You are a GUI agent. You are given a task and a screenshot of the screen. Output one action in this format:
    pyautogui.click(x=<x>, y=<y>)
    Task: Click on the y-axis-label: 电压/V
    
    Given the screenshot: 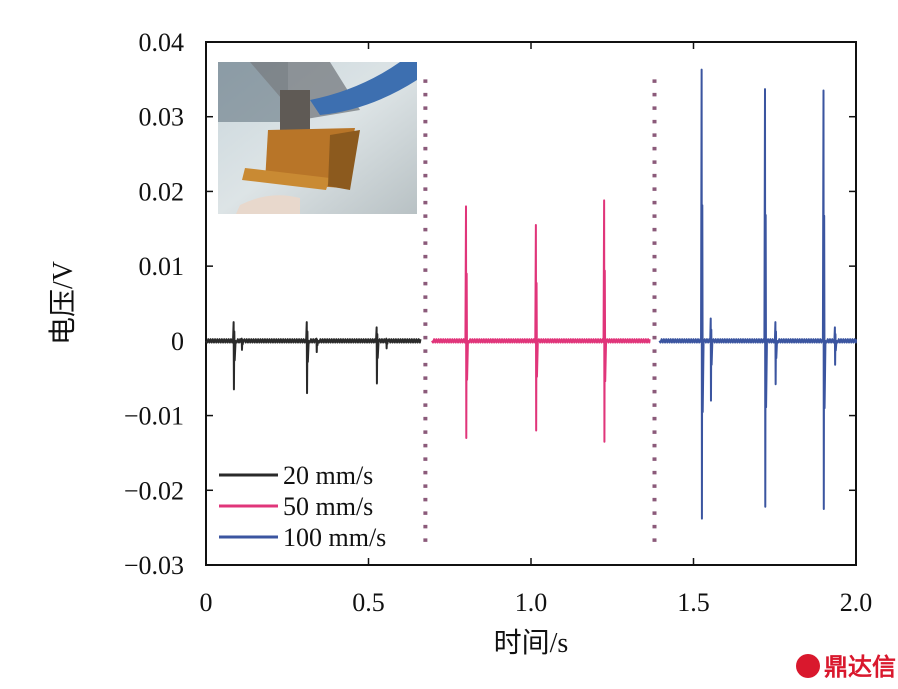 What is the action you would take?
    pyautogui.click(x=63, y=303)
    